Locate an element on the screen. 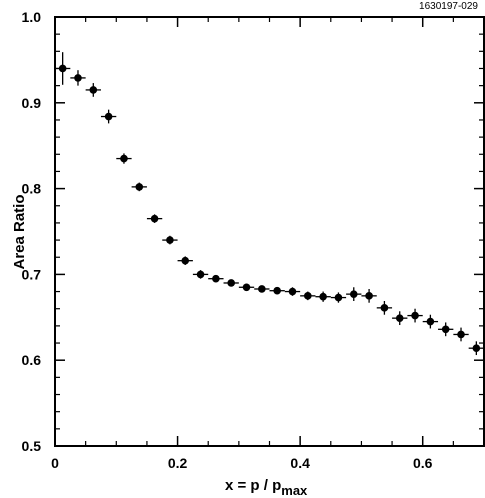 Image resolution: width=485 pixels, height=498 pixels. x-axis-label: x = p / pmax is located at coordinates (266, 487).